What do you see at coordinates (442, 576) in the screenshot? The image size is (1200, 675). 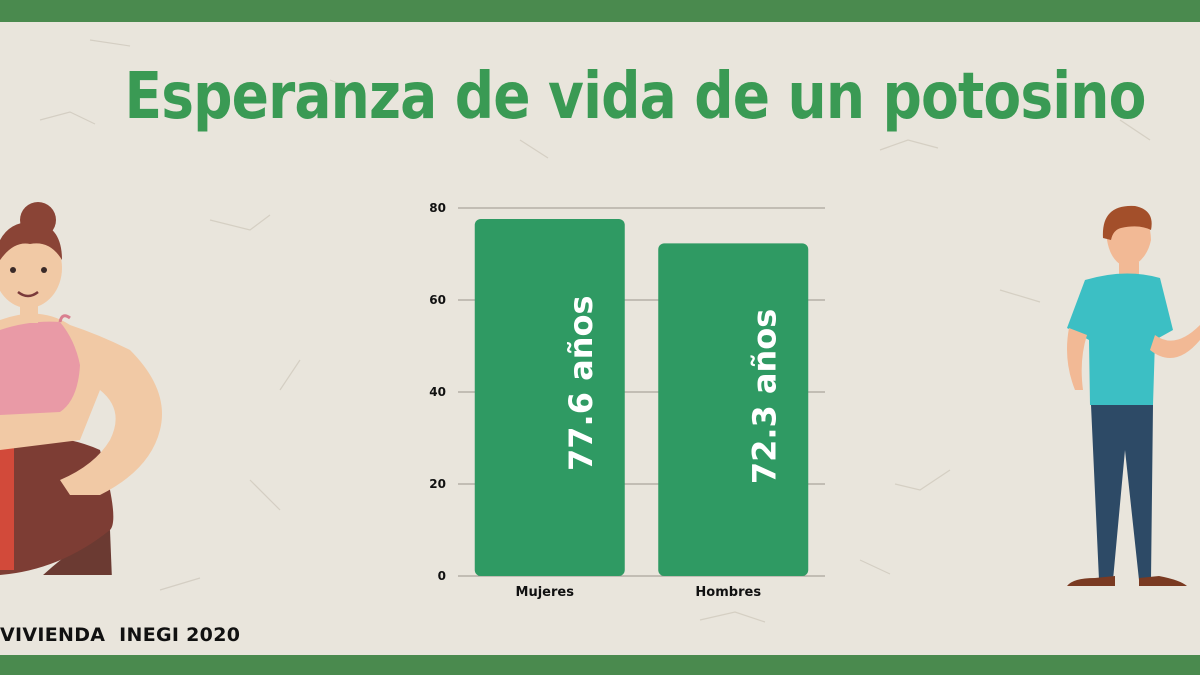 I see `y-tick-label: 0` at bounding box center [442, 576].